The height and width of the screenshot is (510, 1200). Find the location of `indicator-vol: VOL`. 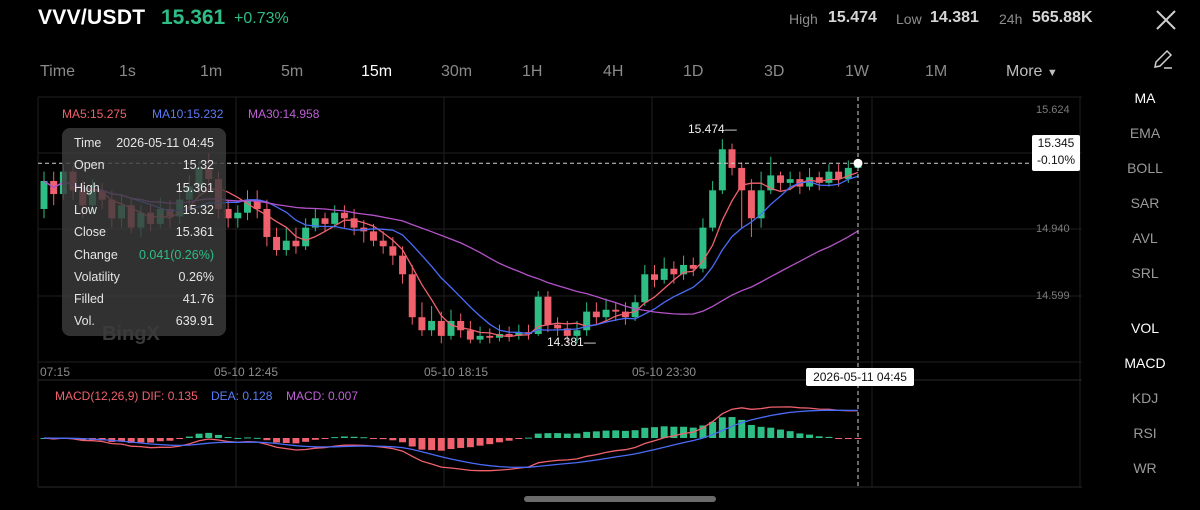

indicator-vol: VOL is located at coordinates (1144, 328).